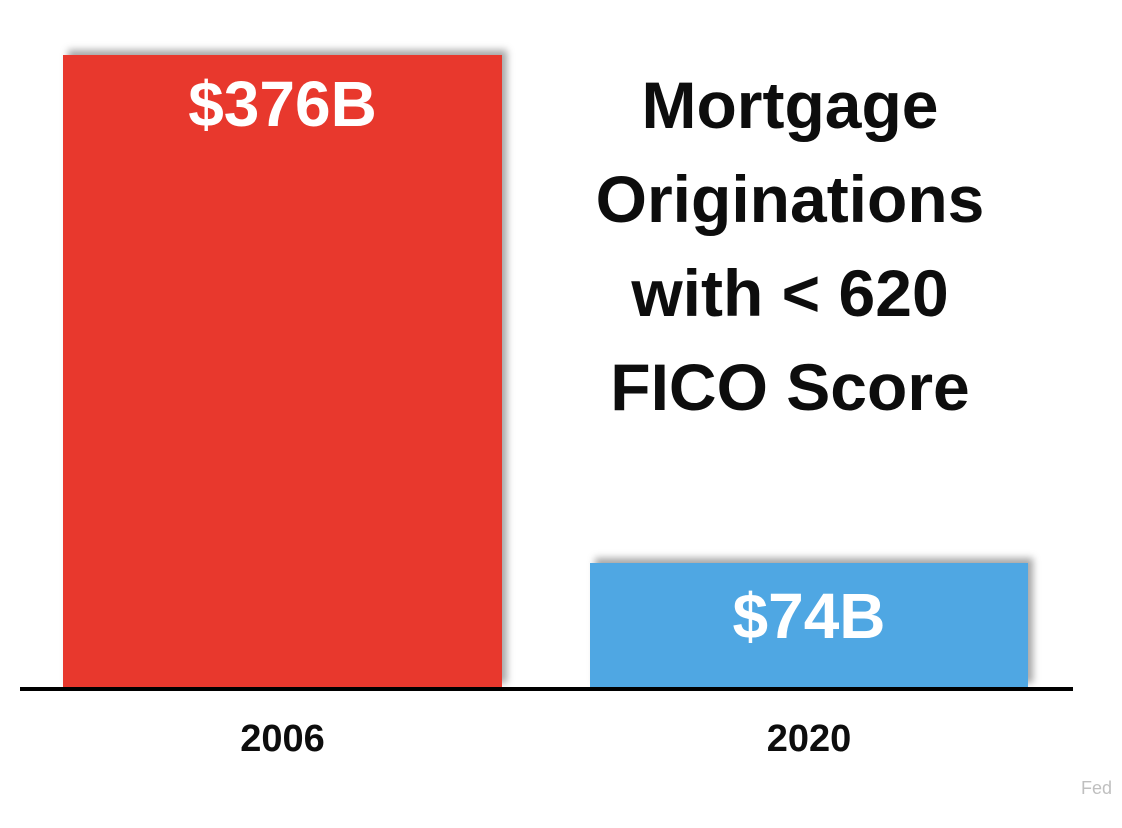 The height and width of the screenshot is (828, 1122). Describe the element at coordinates (790, 105) in the screenshot. I see `chart-title-line-1: Mortgage` at that location.